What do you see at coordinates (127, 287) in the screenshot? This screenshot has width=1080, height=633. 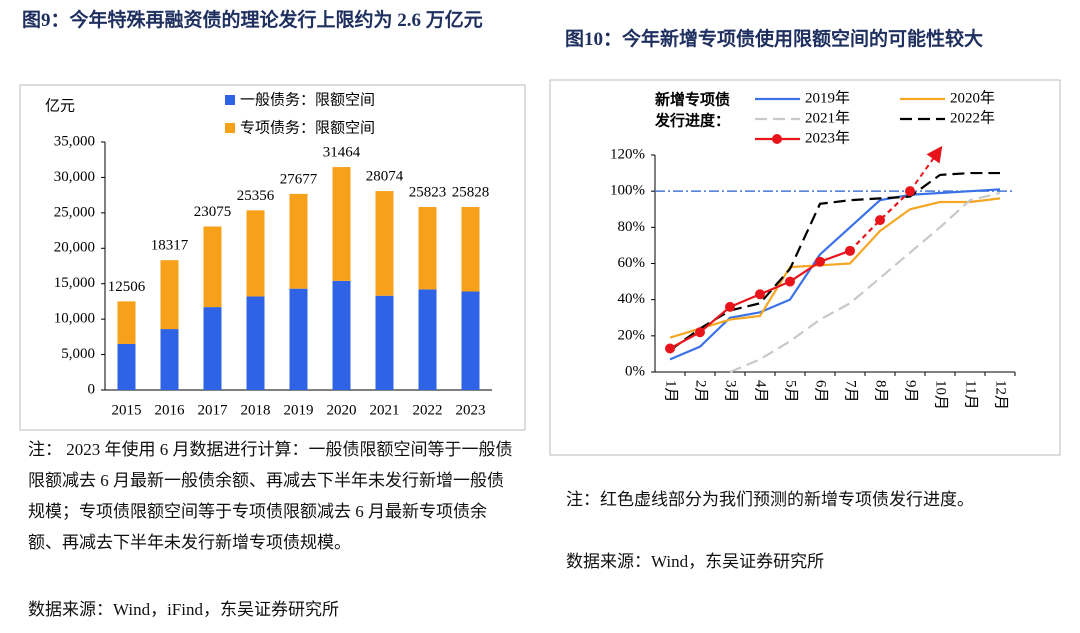 I see `total-label: 12506` at bounding box center [127, 287].